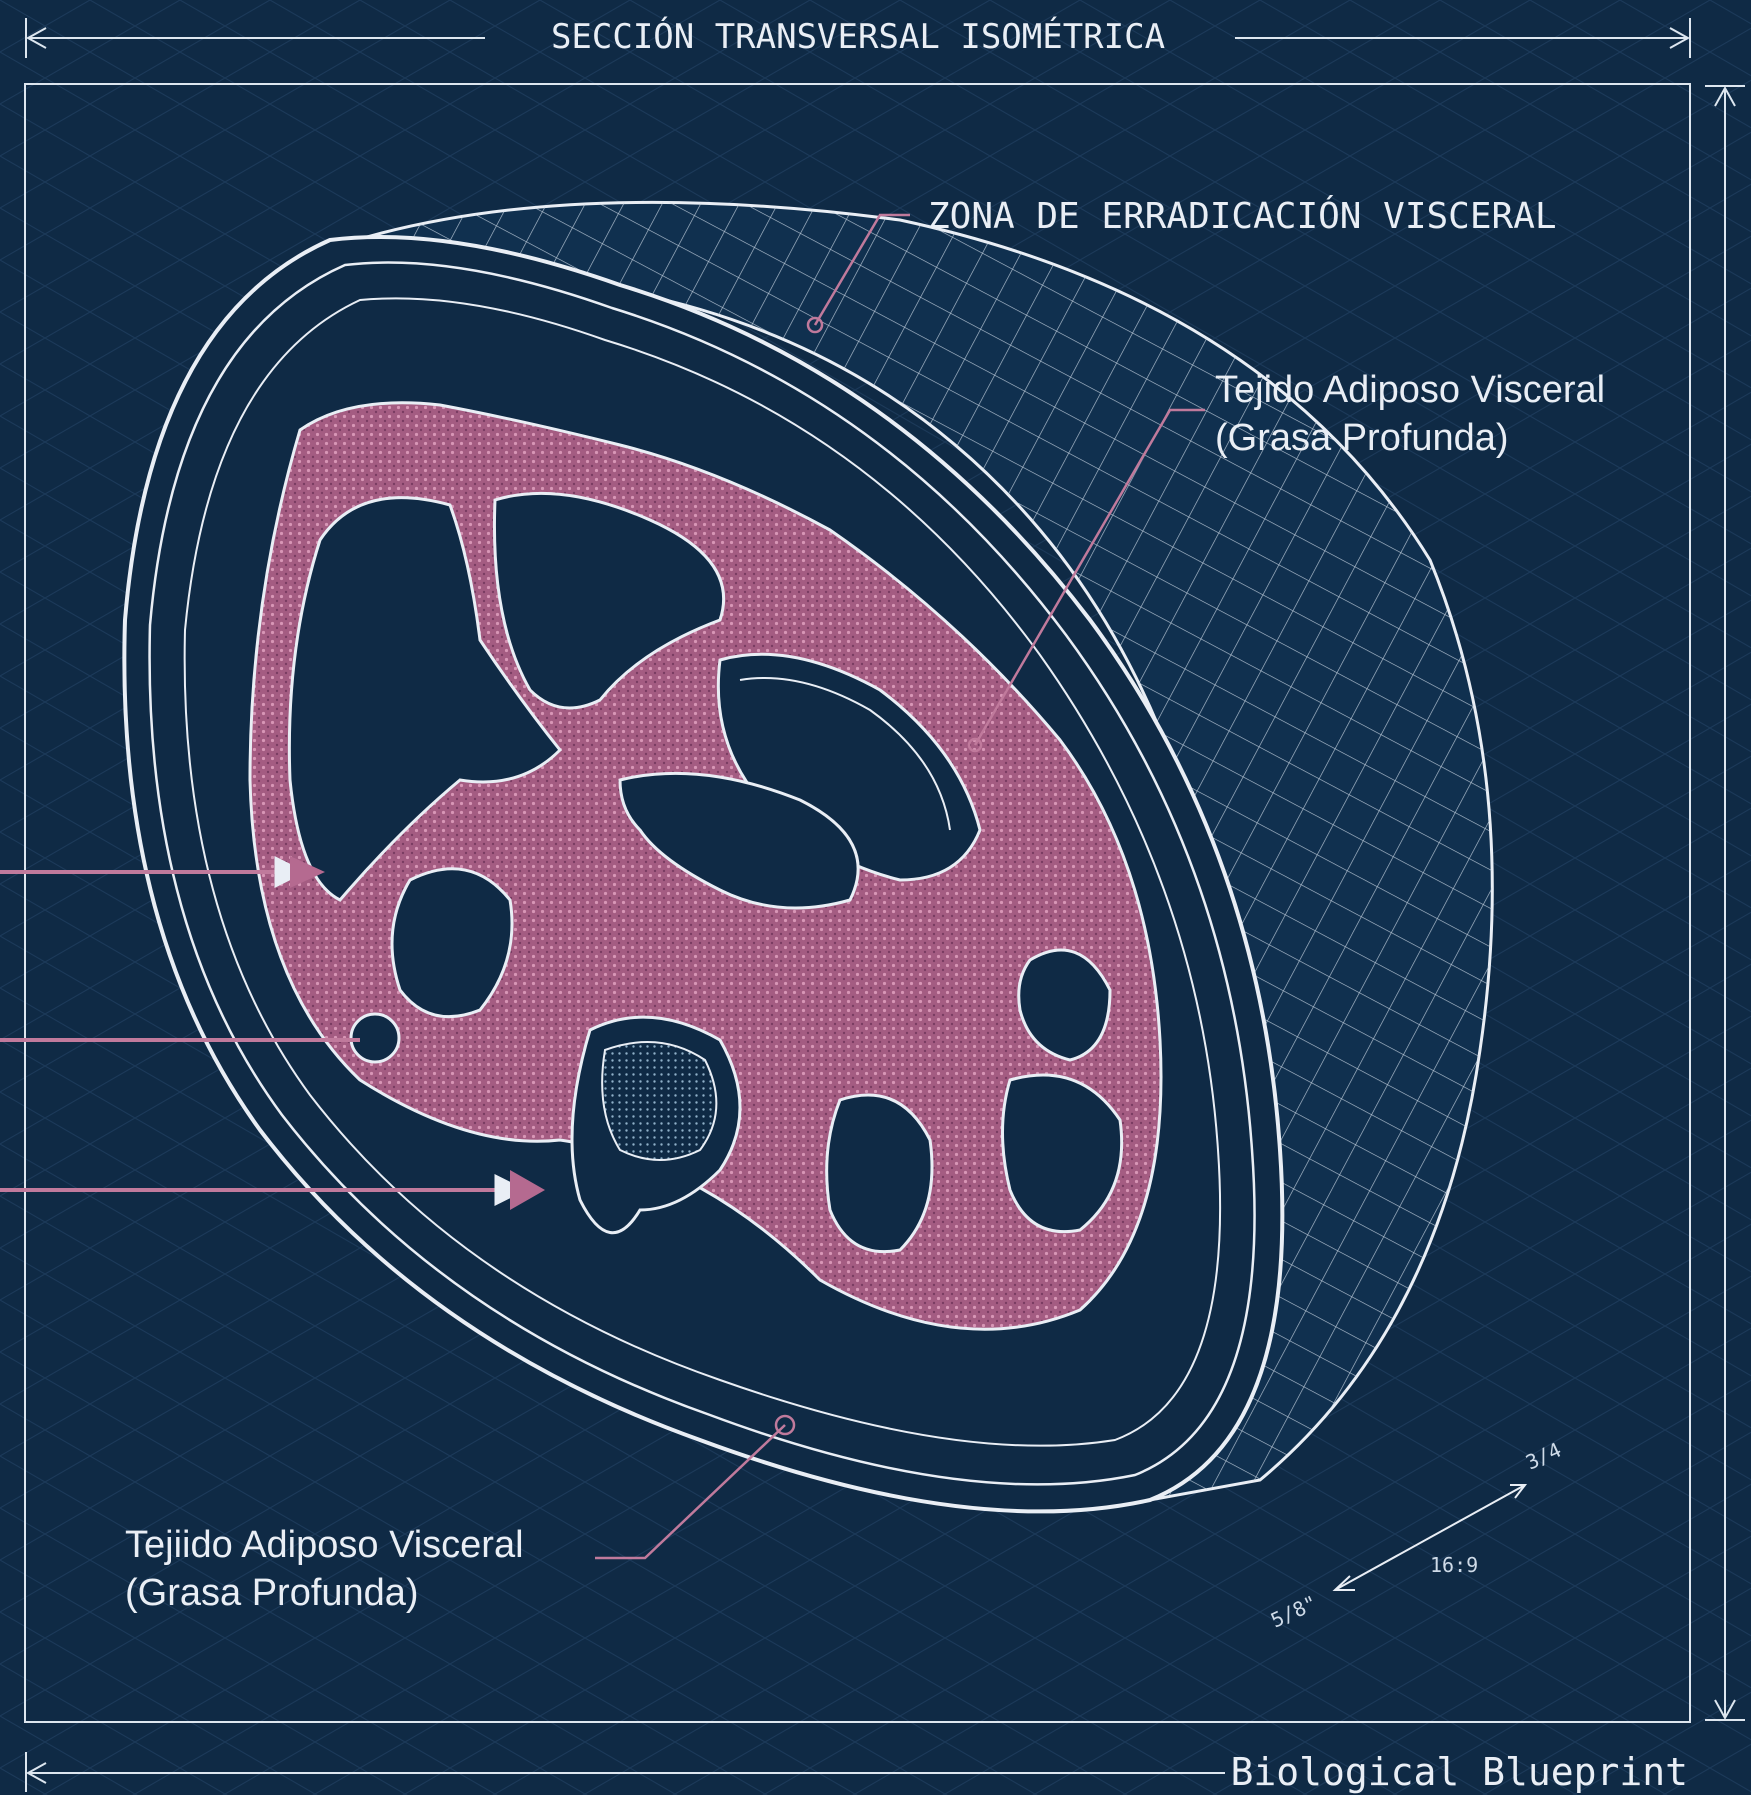 This screenshot has width=1751, height=1795. I want to click on right-dimension-line, so click(1725, 903).